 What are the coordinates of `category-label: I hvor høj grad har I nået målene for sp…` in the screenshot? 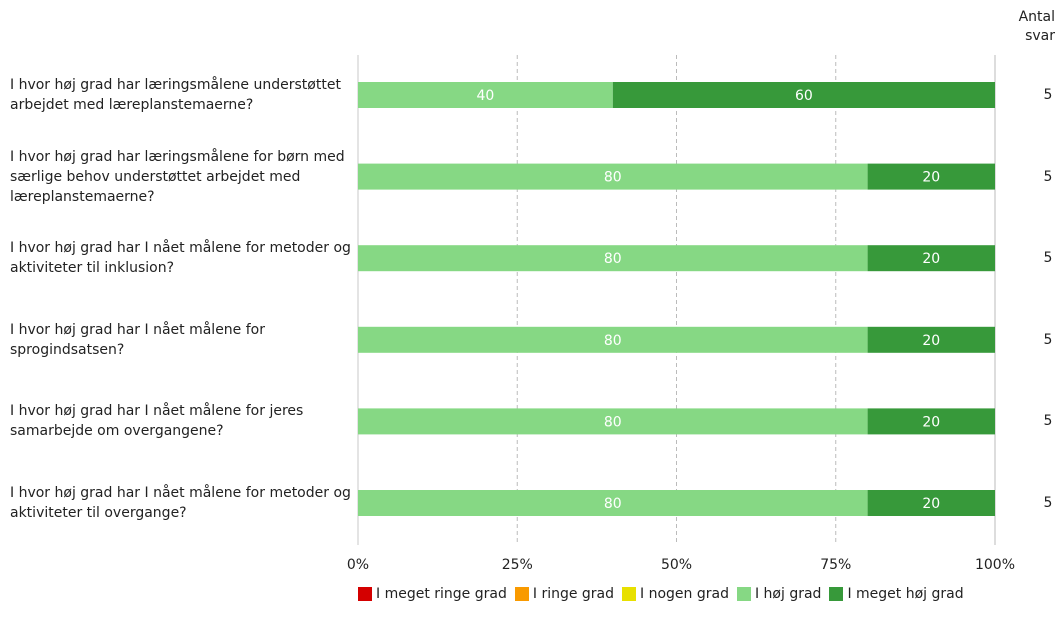 It's located at (137, 339).